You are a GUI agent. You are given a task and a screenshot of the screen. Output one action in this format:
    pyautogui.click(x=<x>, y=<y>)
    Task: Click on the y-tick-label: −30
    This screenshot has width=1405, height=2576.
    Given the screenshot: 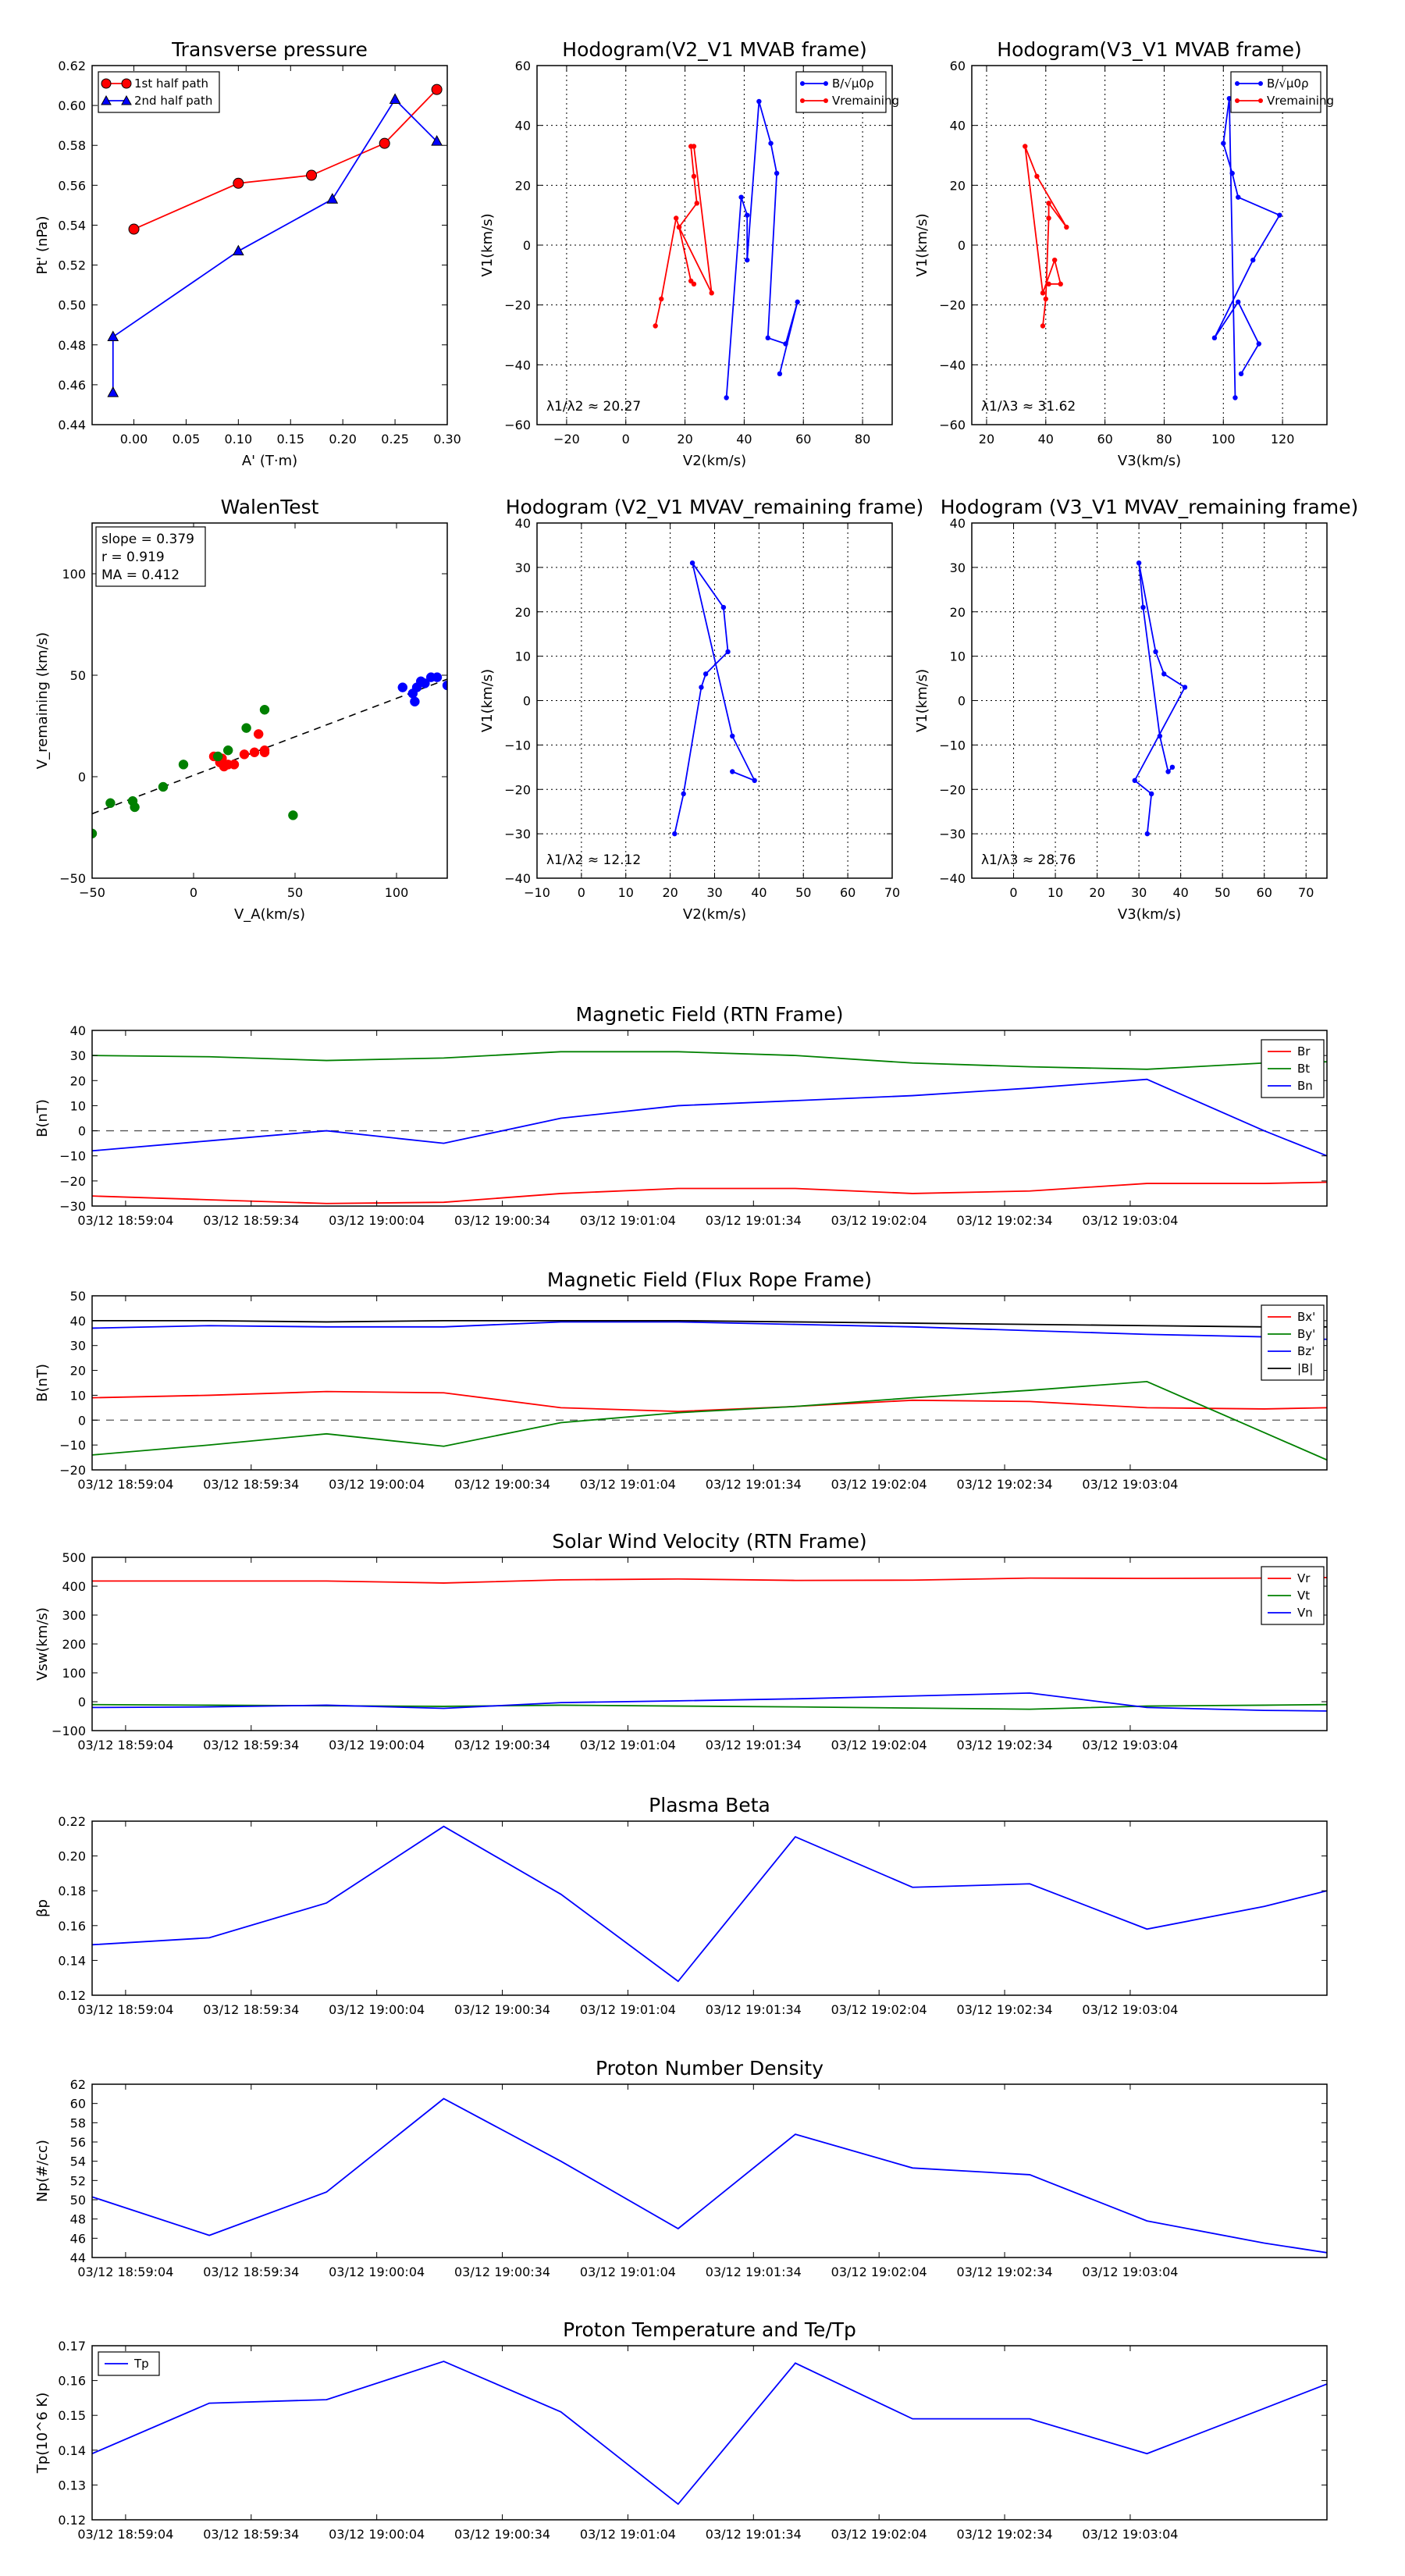 What is the action you would take?
    pyautogui.click(x=517, y=834)
    